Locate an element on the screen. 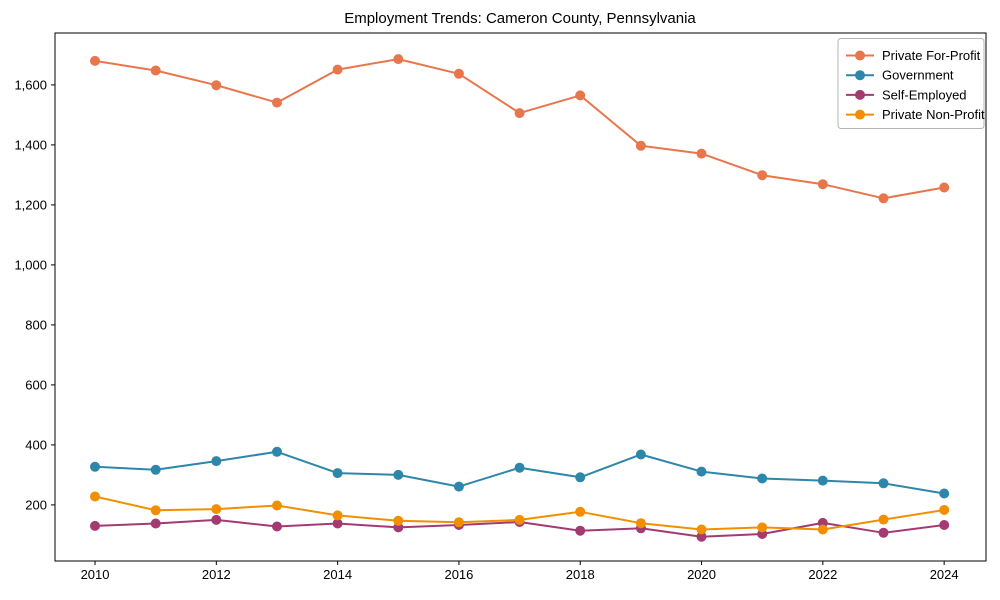 The width and height of the screenshot is (1000, 600). data-point-private-for-profit-2024 is located at coordinates (944, 187).